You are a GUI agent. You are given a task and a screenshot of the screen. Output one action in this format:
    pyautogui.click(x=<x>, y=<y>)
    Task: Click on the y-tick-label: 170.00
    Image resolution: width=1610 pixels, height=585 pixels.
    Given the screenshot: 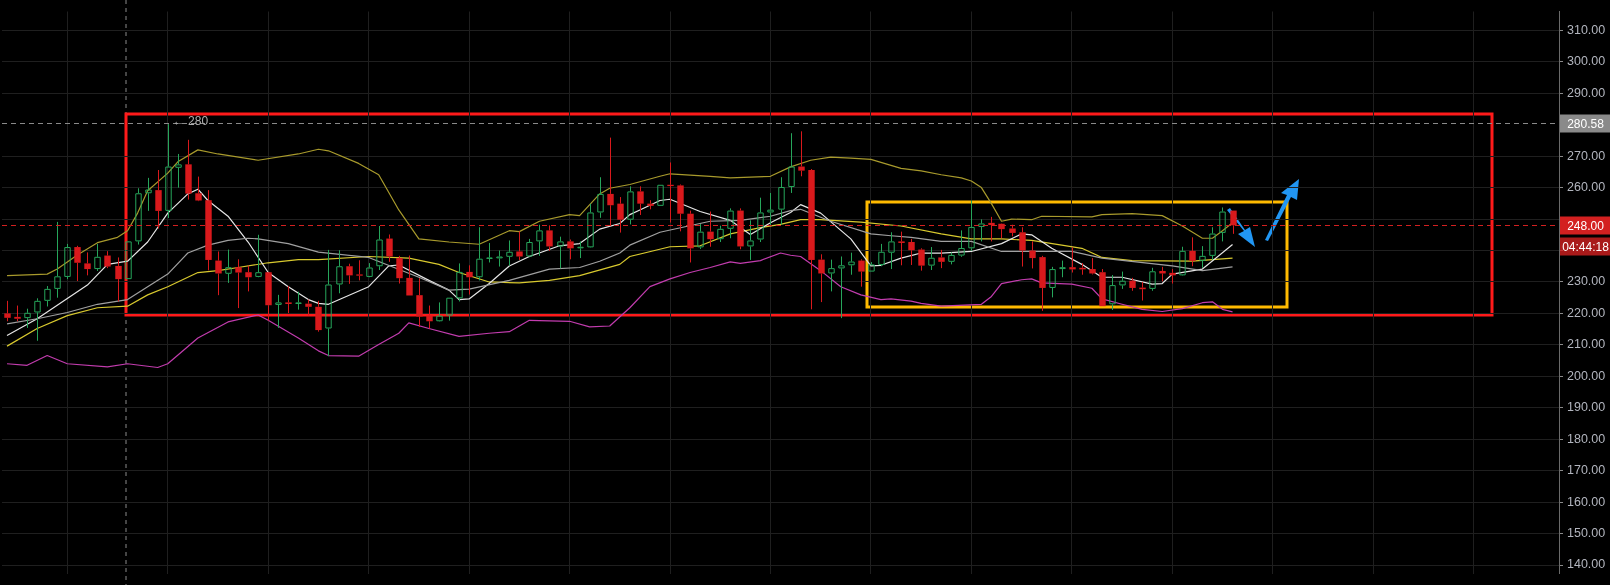 What is the action you would take?
    pyautogui.click(x=1586, y=470)
    